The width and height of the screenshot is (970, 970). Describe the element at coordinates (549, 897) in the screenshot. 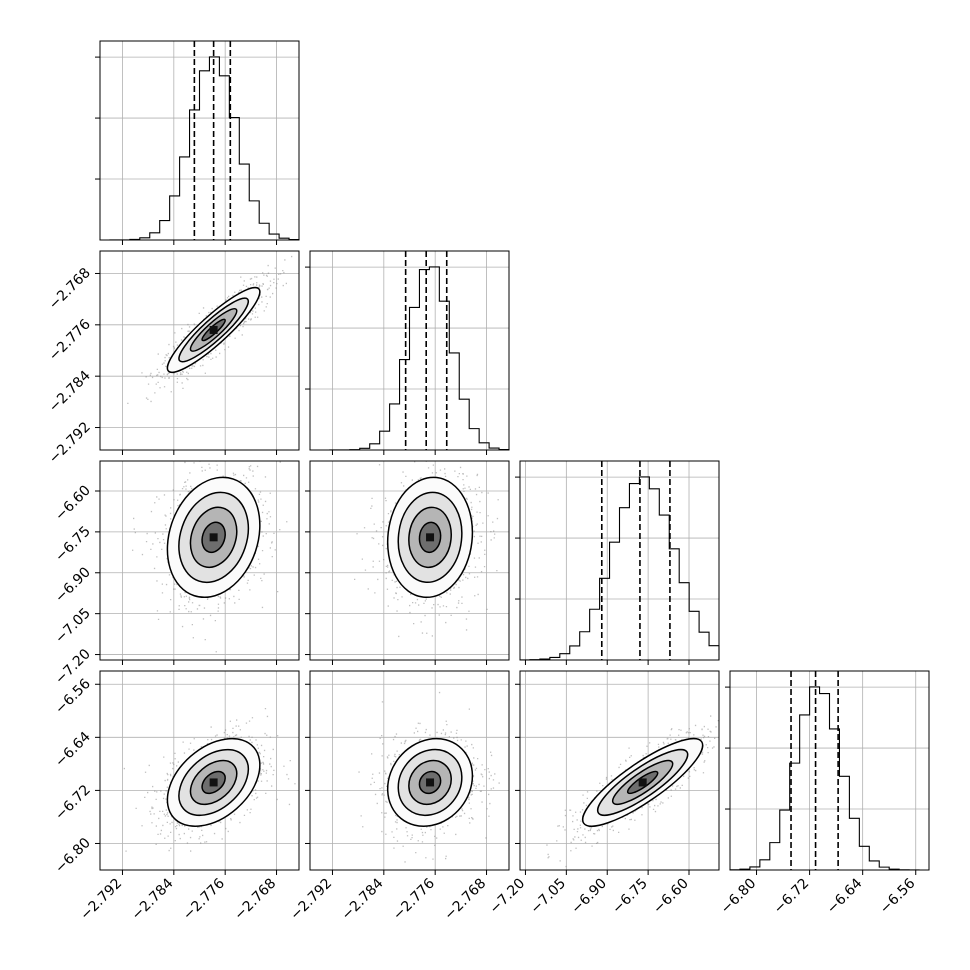

I see `x-tick-label: −7.05` at that location.